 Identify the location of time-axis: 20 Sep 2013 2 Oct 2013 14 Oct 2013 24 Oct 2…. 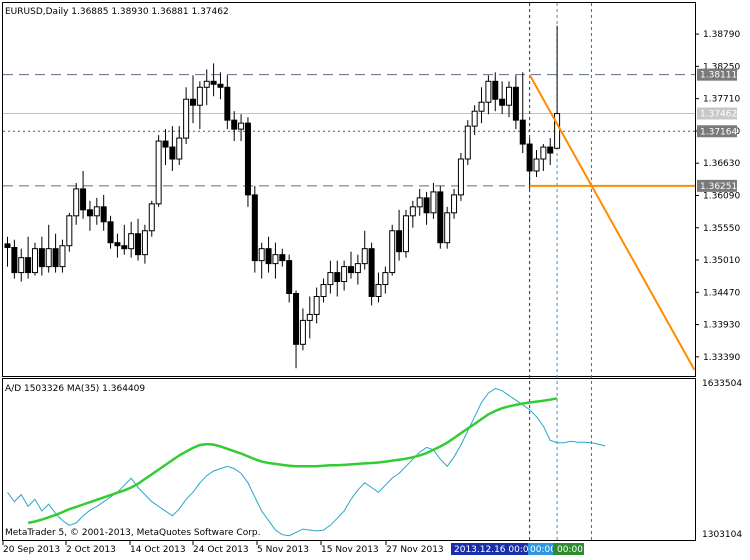
(223, 548).